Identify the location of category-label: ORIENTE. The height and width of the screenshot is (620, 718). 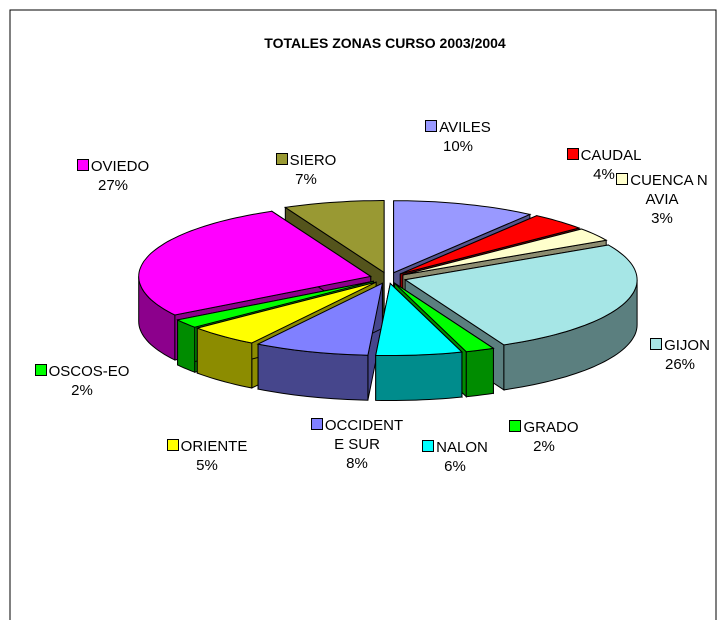
(214, 446).